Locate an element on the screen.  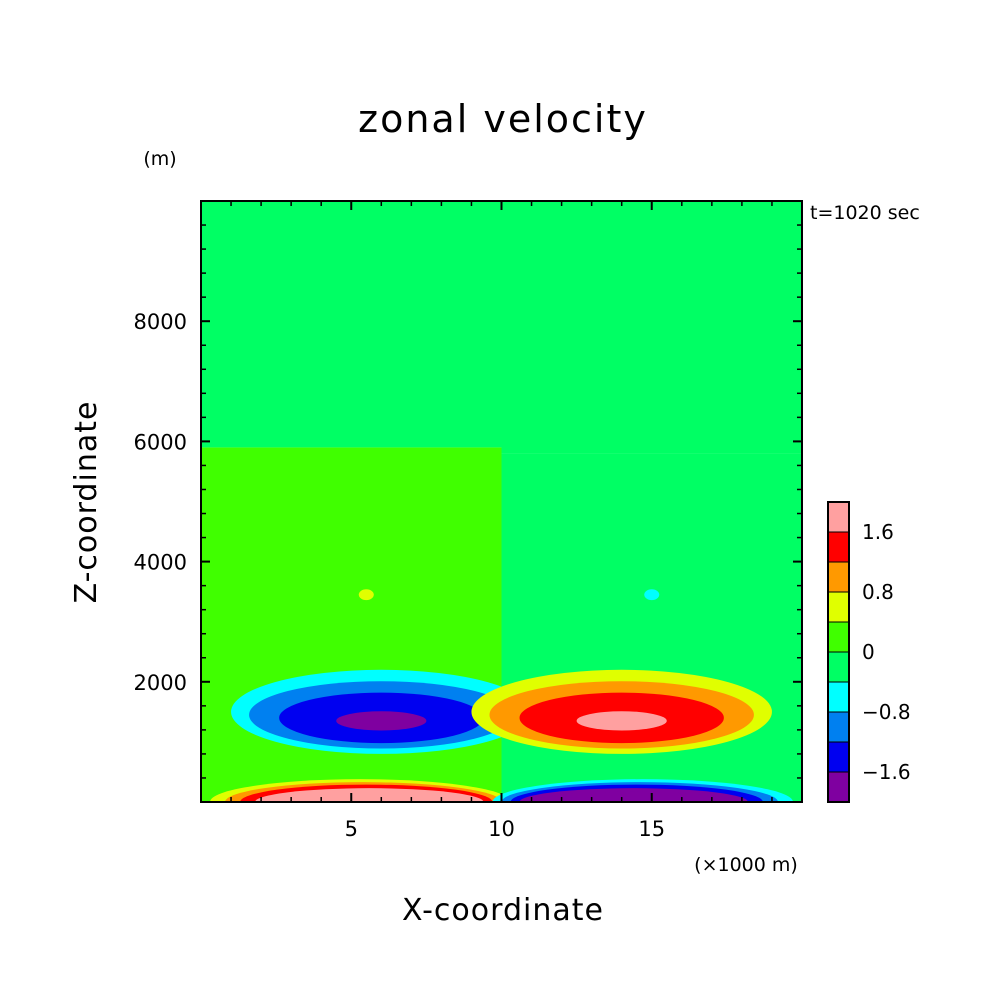
x-axis-label: X-coordinate is located at coordinates (503, 910).